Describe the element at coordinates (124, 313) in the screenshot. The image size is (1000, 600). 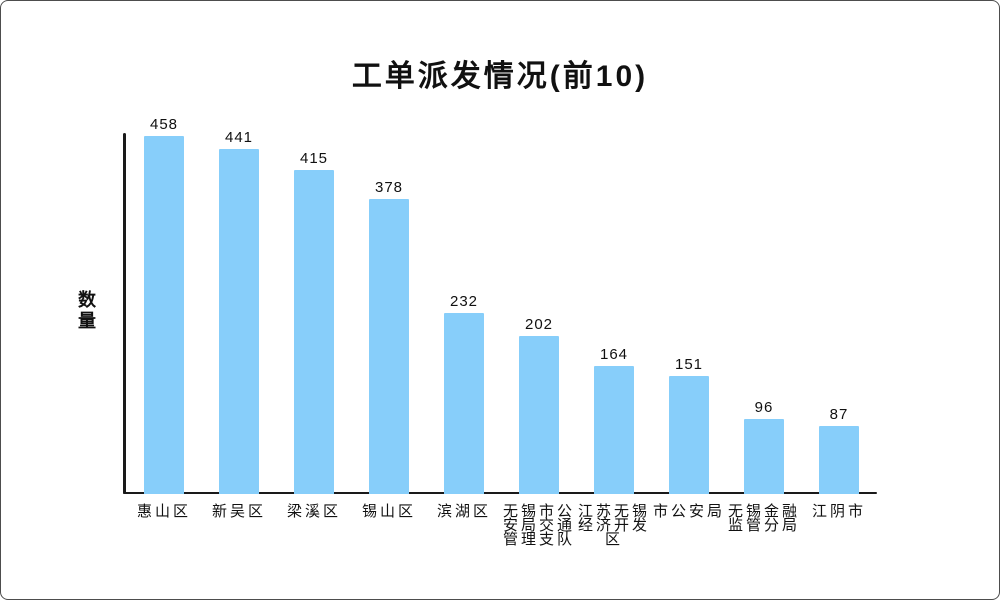
I see `y-axis-line` at that location.